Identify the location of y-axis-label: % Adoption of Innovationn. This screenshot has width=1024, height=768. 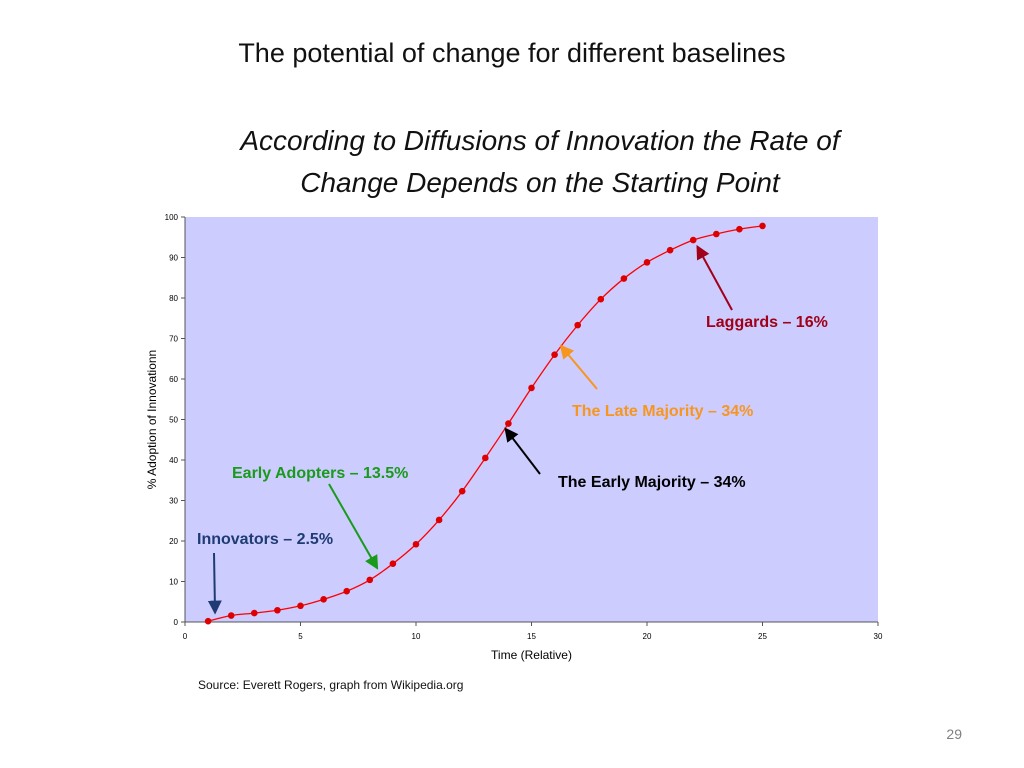
(152, 419).